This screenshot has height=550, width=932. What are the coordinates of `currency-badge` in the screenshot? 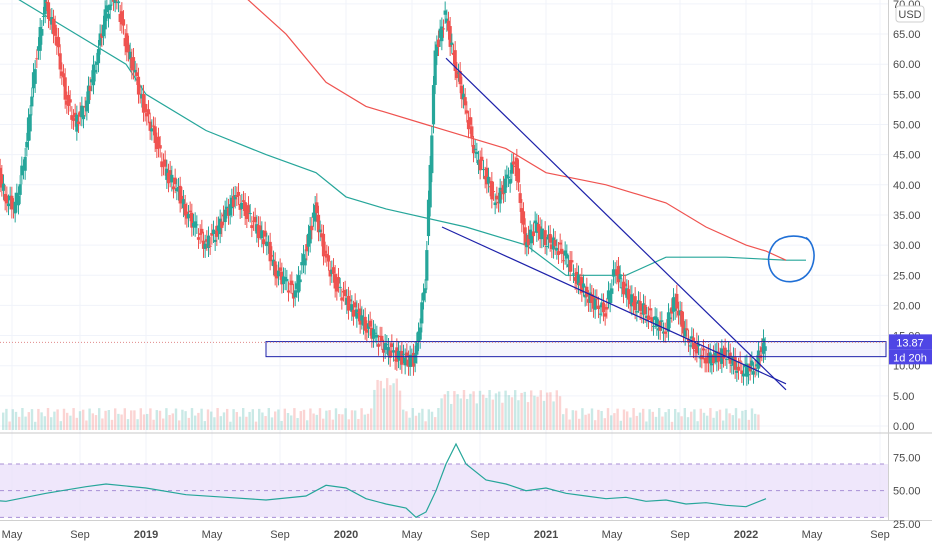 It's located at (910, 14).